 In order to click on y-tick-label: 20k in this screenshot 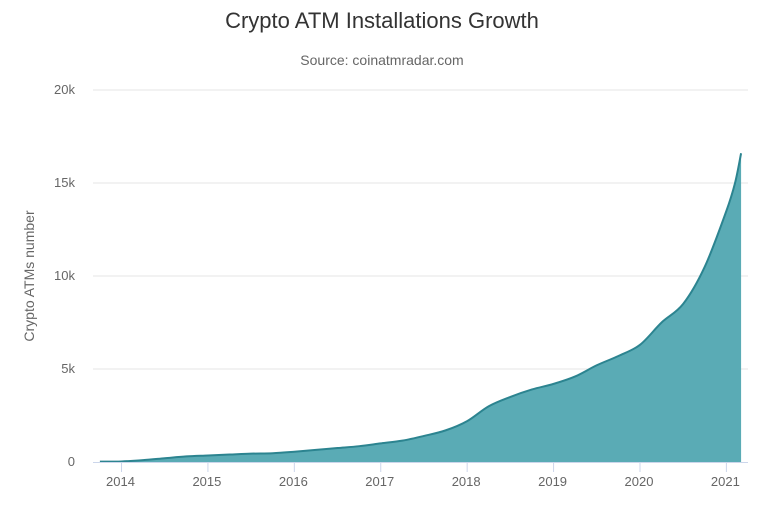, I will do `click(64, 89)`.